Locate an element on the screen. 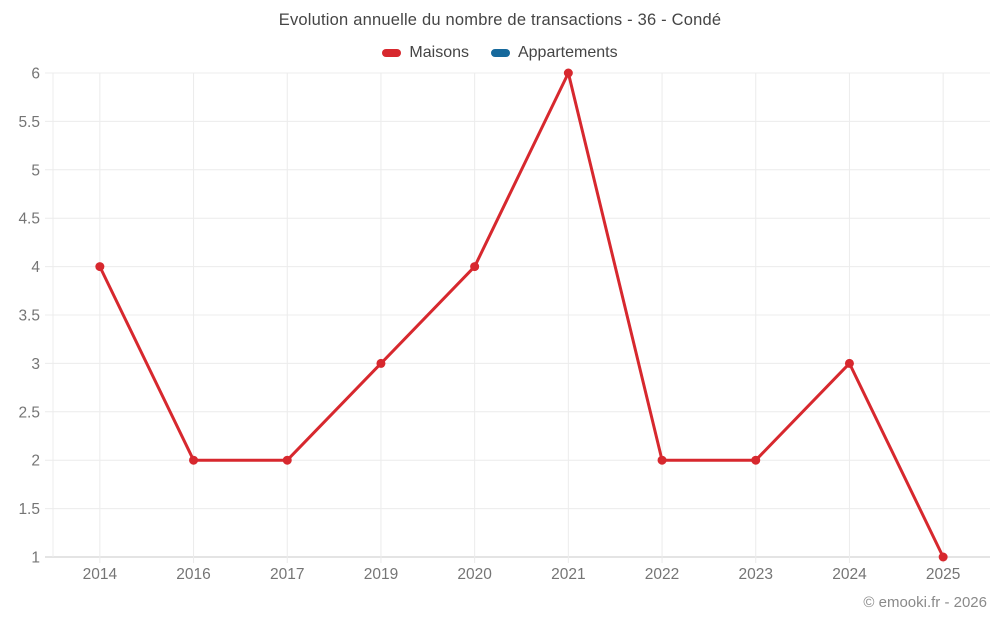 Image resolution: width=1000 pixels, height=625 pixels. x-axis-tick-label: 2023 is located at coordinates (756, 574).